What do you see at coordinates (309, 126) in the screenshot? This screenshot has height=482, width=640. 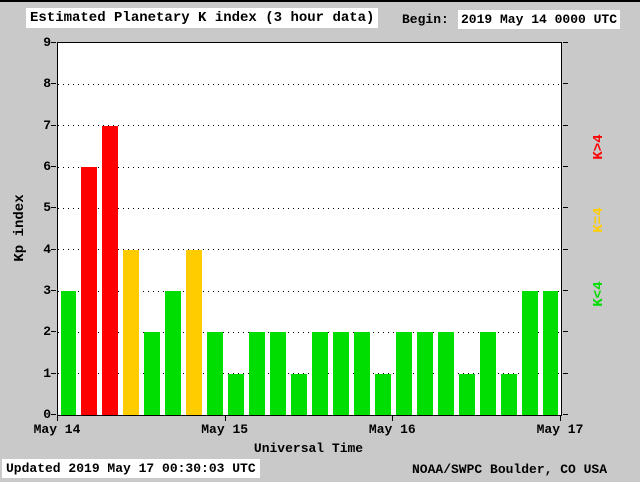 I see `gridline-y7` at bounding box center [309, 126].